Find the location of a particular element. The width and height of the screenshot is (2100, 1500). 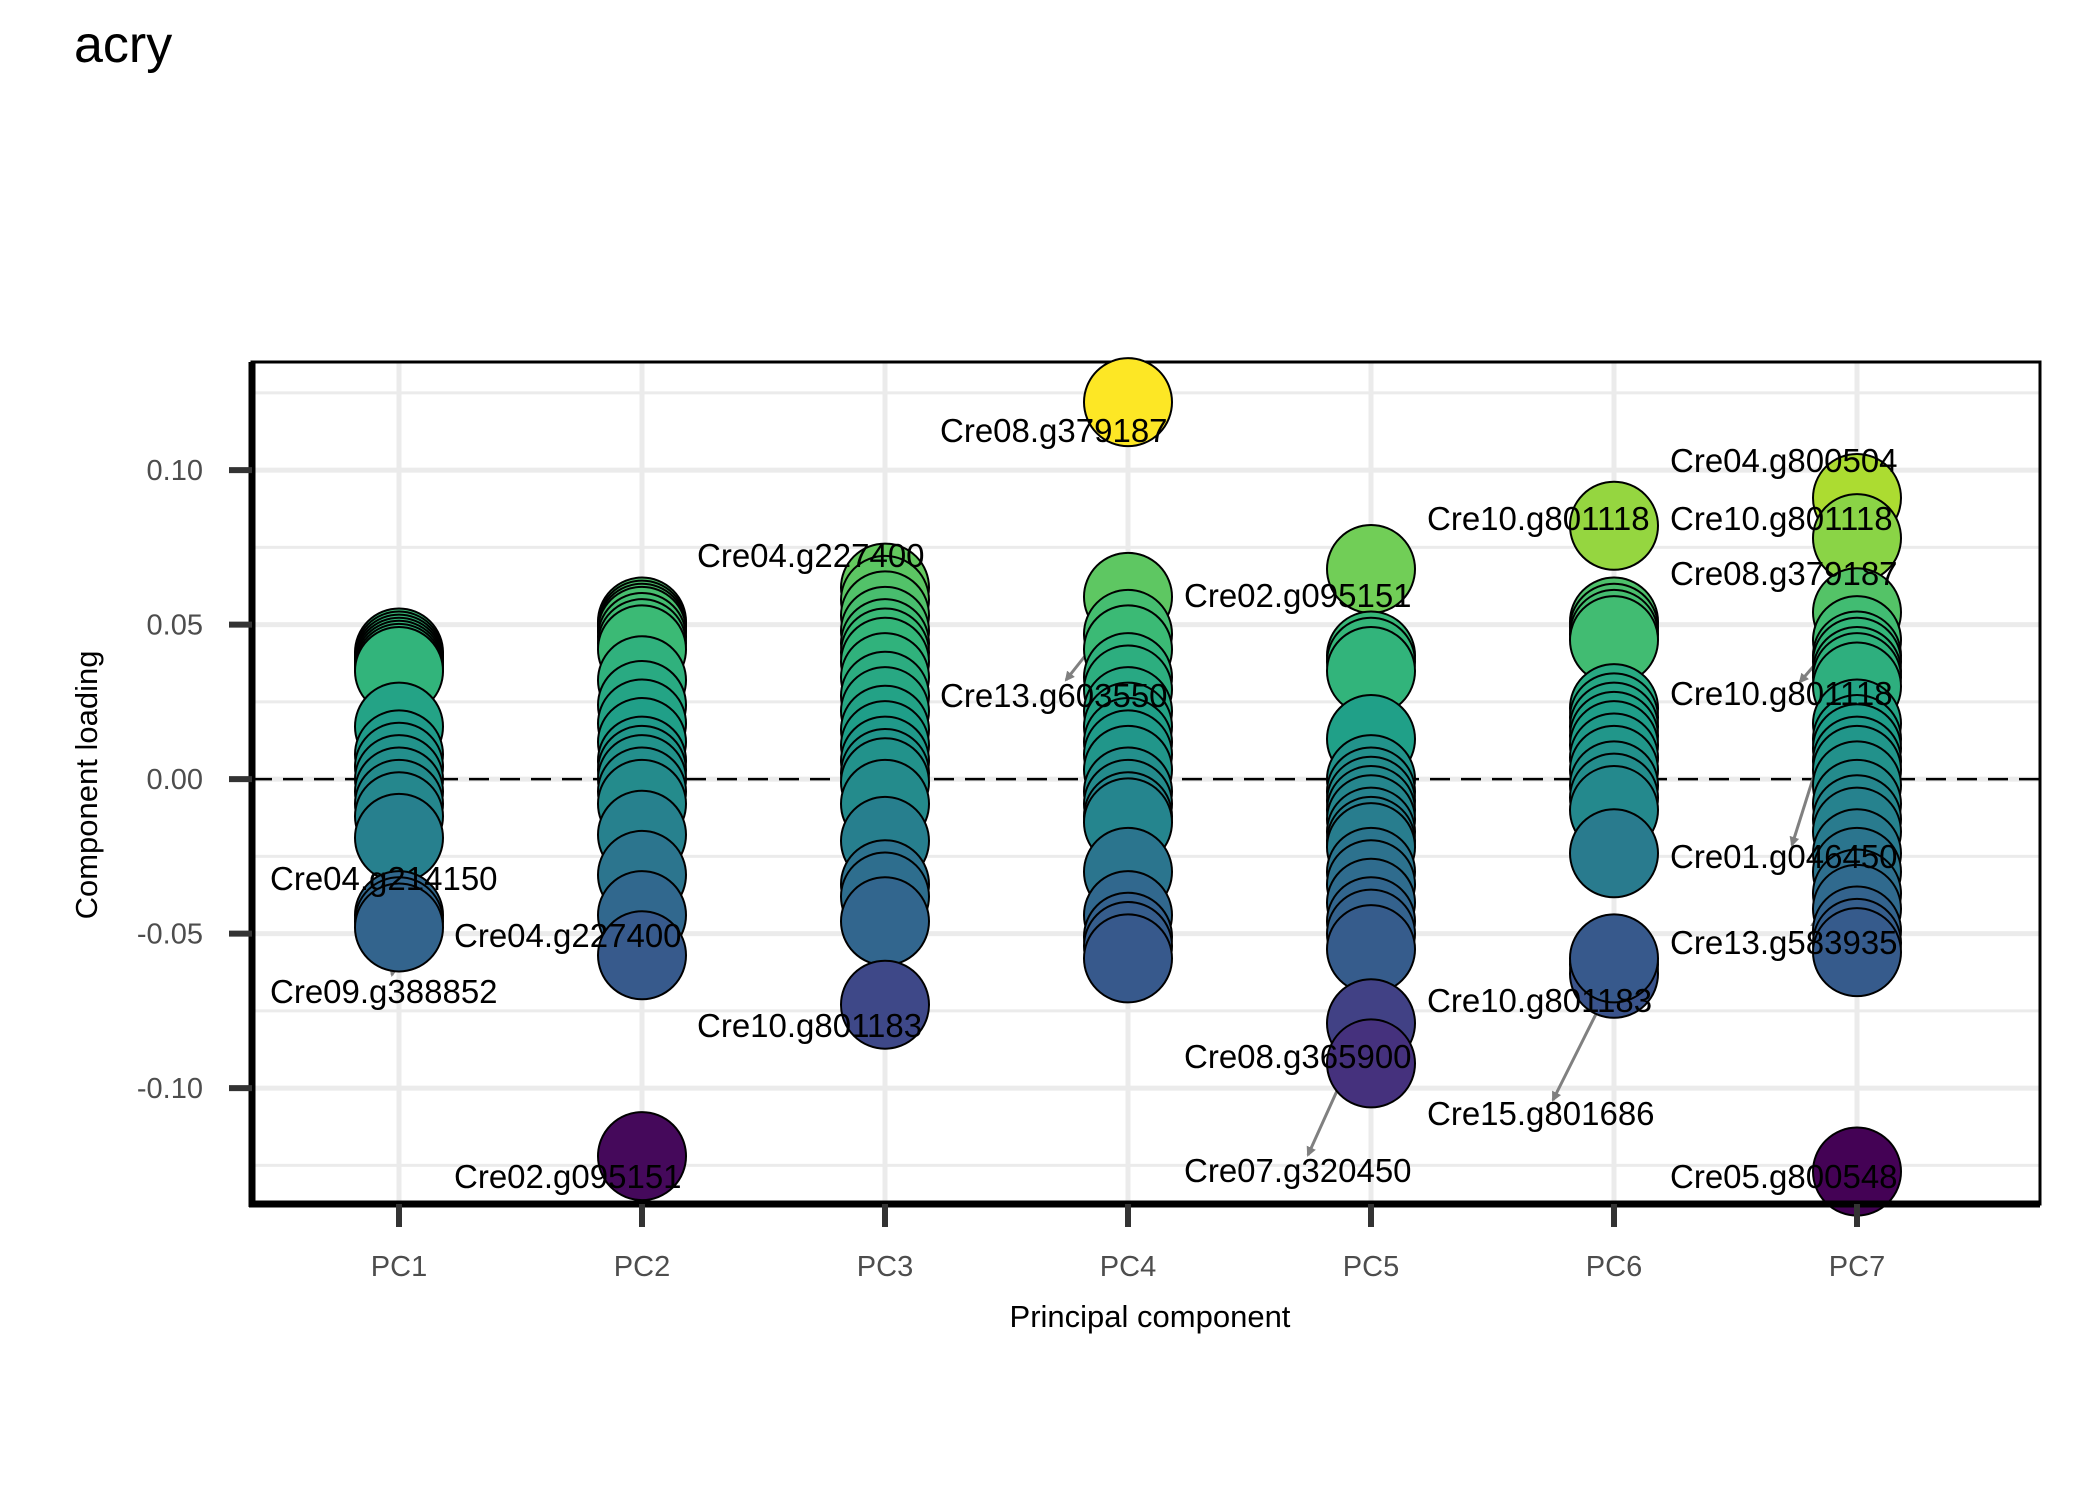

data-point-pc5 is located at coordinates (1371, 1063).